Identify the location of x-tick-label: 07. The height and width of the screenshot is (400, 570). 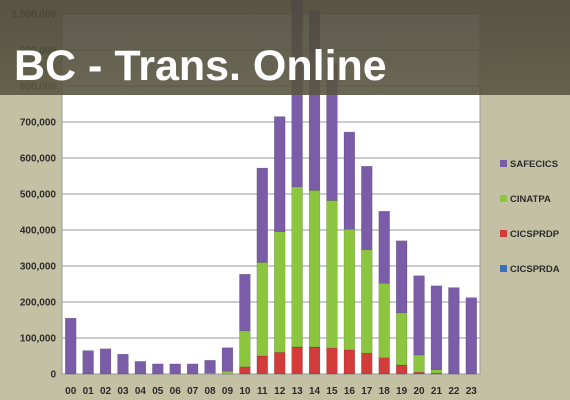
(193, 391).